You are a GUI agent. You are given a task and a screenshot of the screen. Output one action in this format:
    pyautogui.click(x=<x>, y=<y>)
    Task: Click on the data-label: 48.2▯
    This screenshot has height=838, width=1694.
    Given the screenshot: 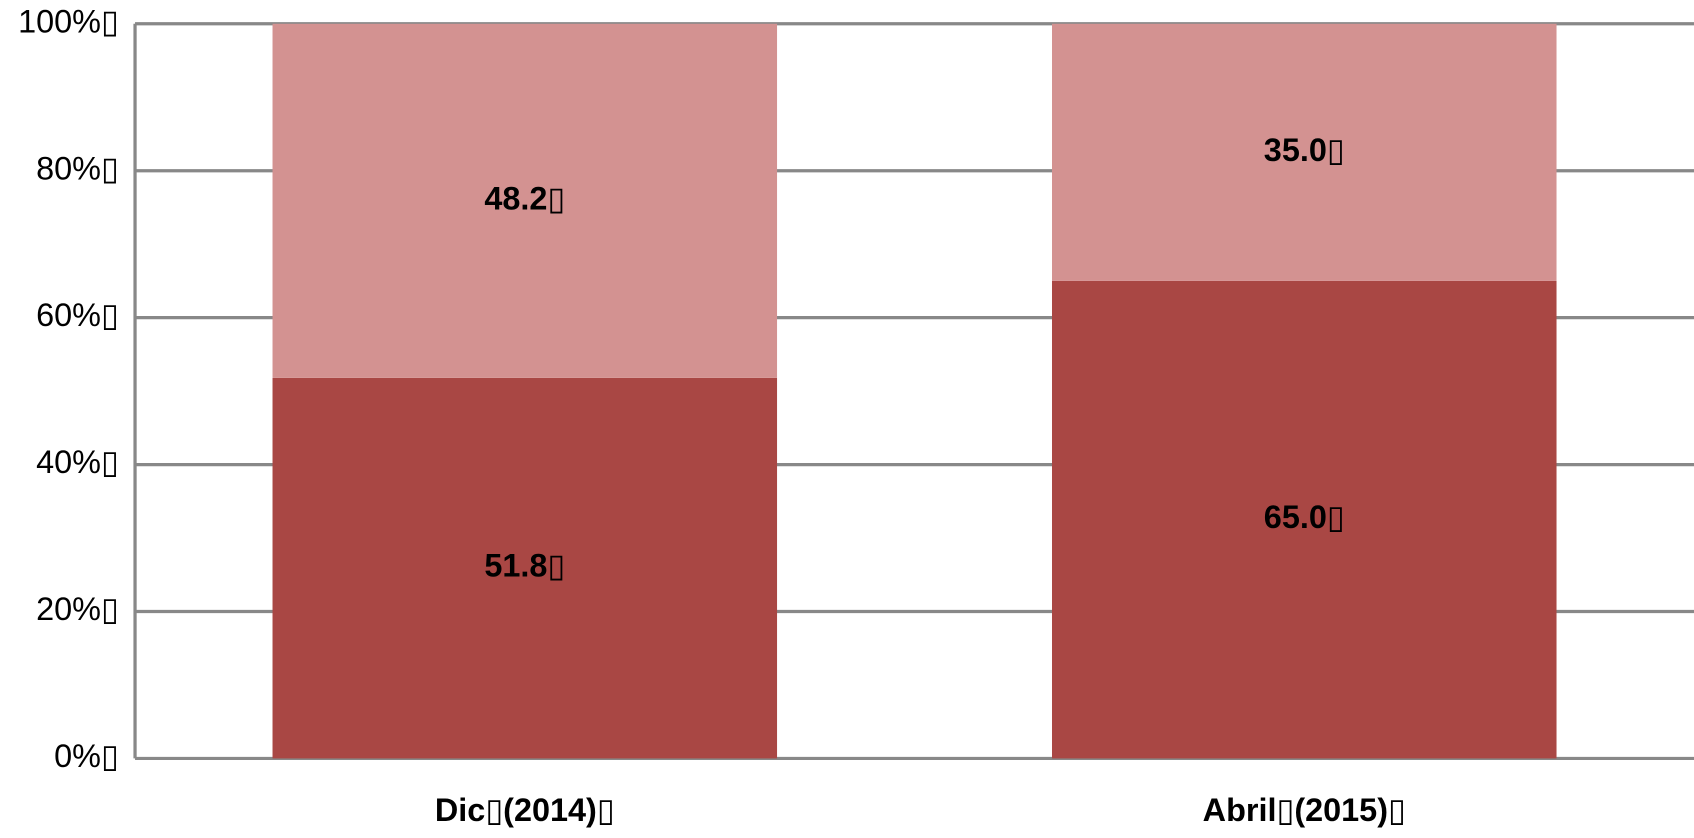 What is the action you would take?
    pyautogui.click(x=524, y=198)
    